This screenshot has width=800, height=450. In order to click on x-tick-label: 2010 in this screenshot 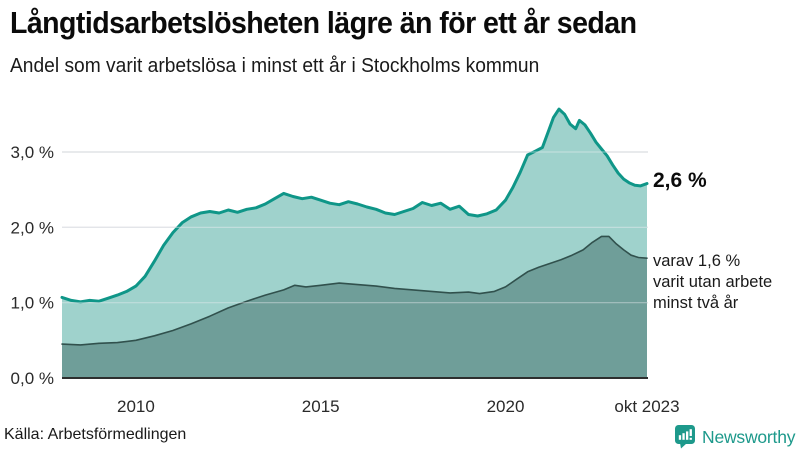, I will do `click(136, 406)`.